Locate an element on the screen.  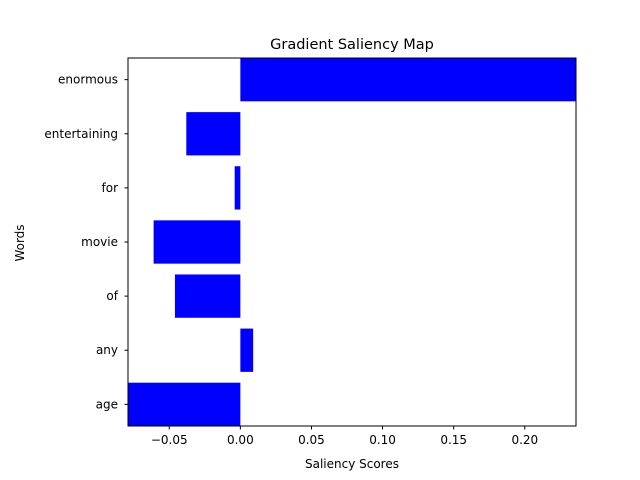
x-tick-label: 0.15 is located at coordinates (453, 440).